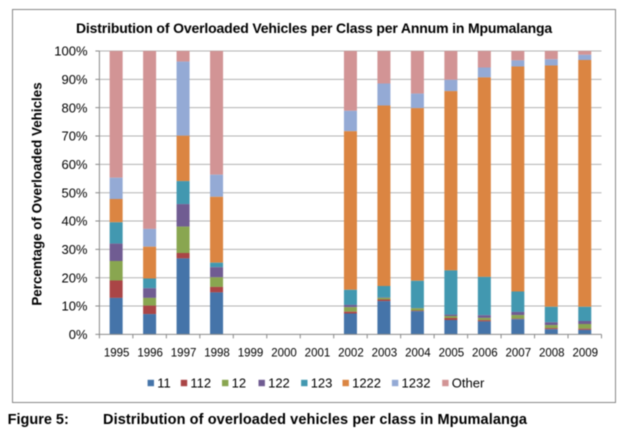 The height and width of the screenshot is (444, 628). Describe the element at coordinates (74, 79) in the screenshot. I see `svg-text: 90%` at that location.